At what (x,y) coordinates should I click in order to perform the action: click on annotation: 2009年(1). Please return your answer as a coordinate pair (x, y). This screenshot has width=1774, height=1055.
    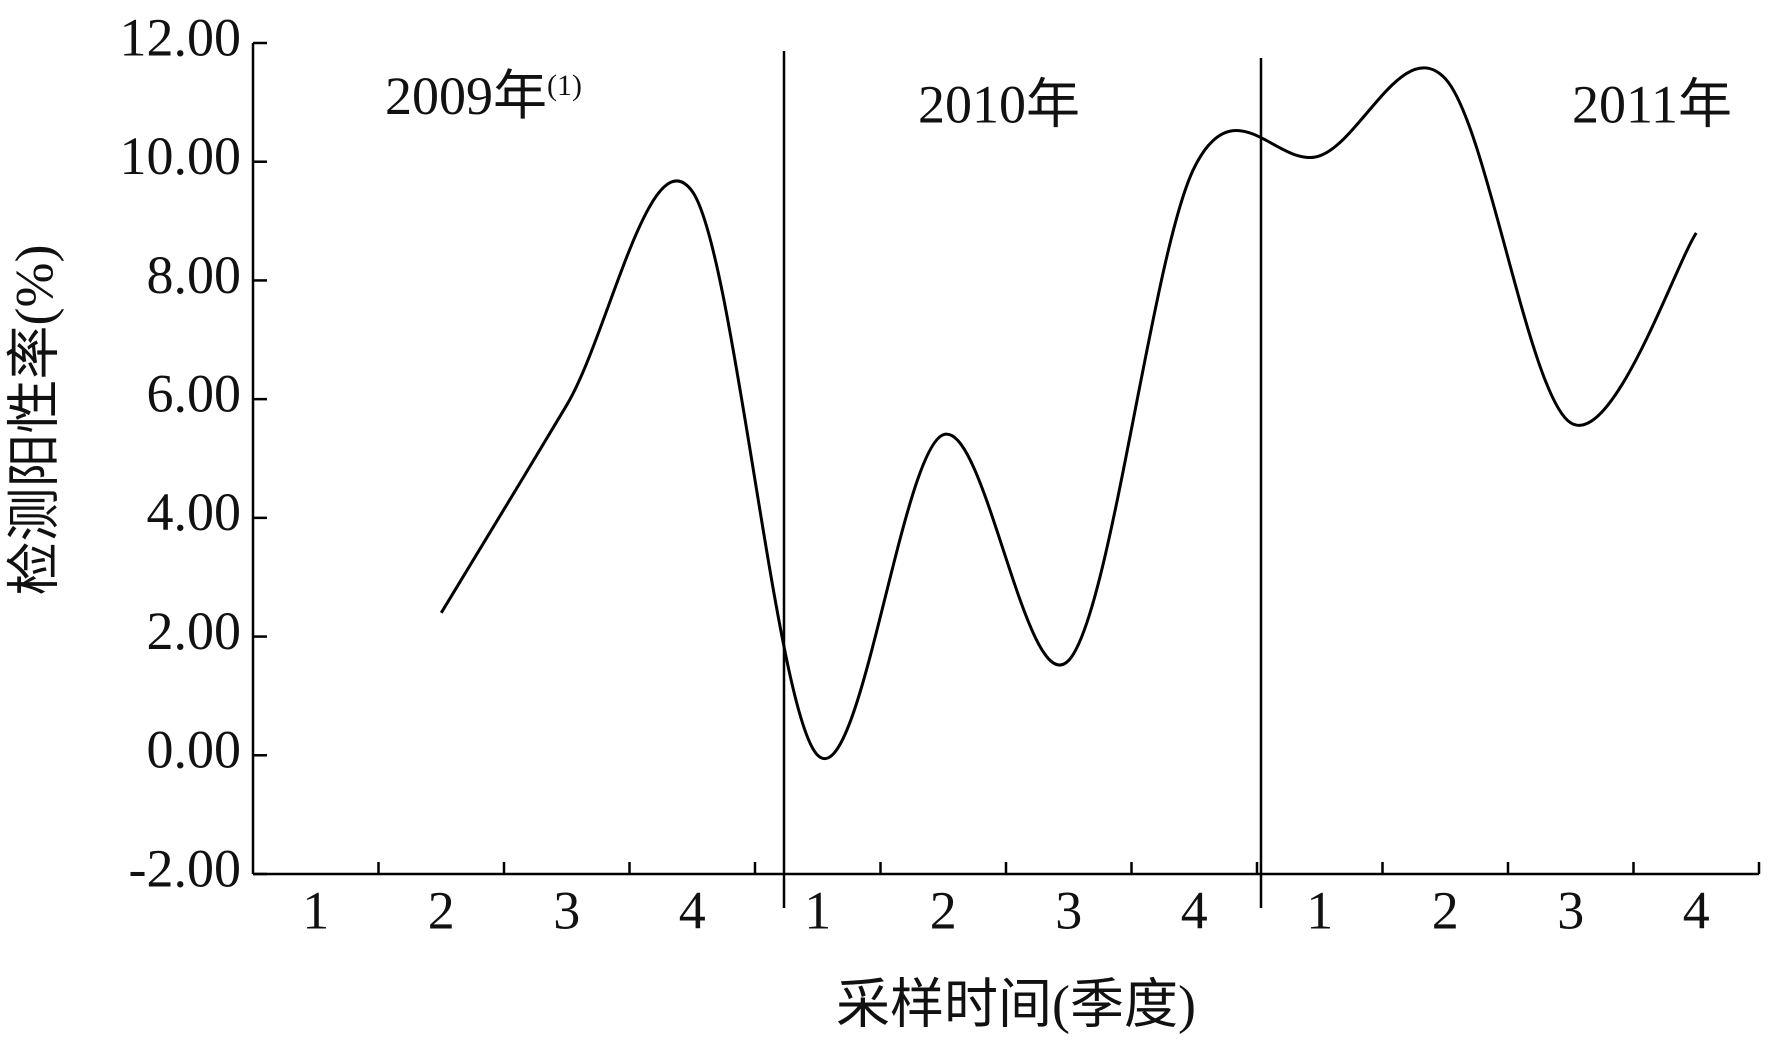
    Looking at the image, I should click on (483, 96).